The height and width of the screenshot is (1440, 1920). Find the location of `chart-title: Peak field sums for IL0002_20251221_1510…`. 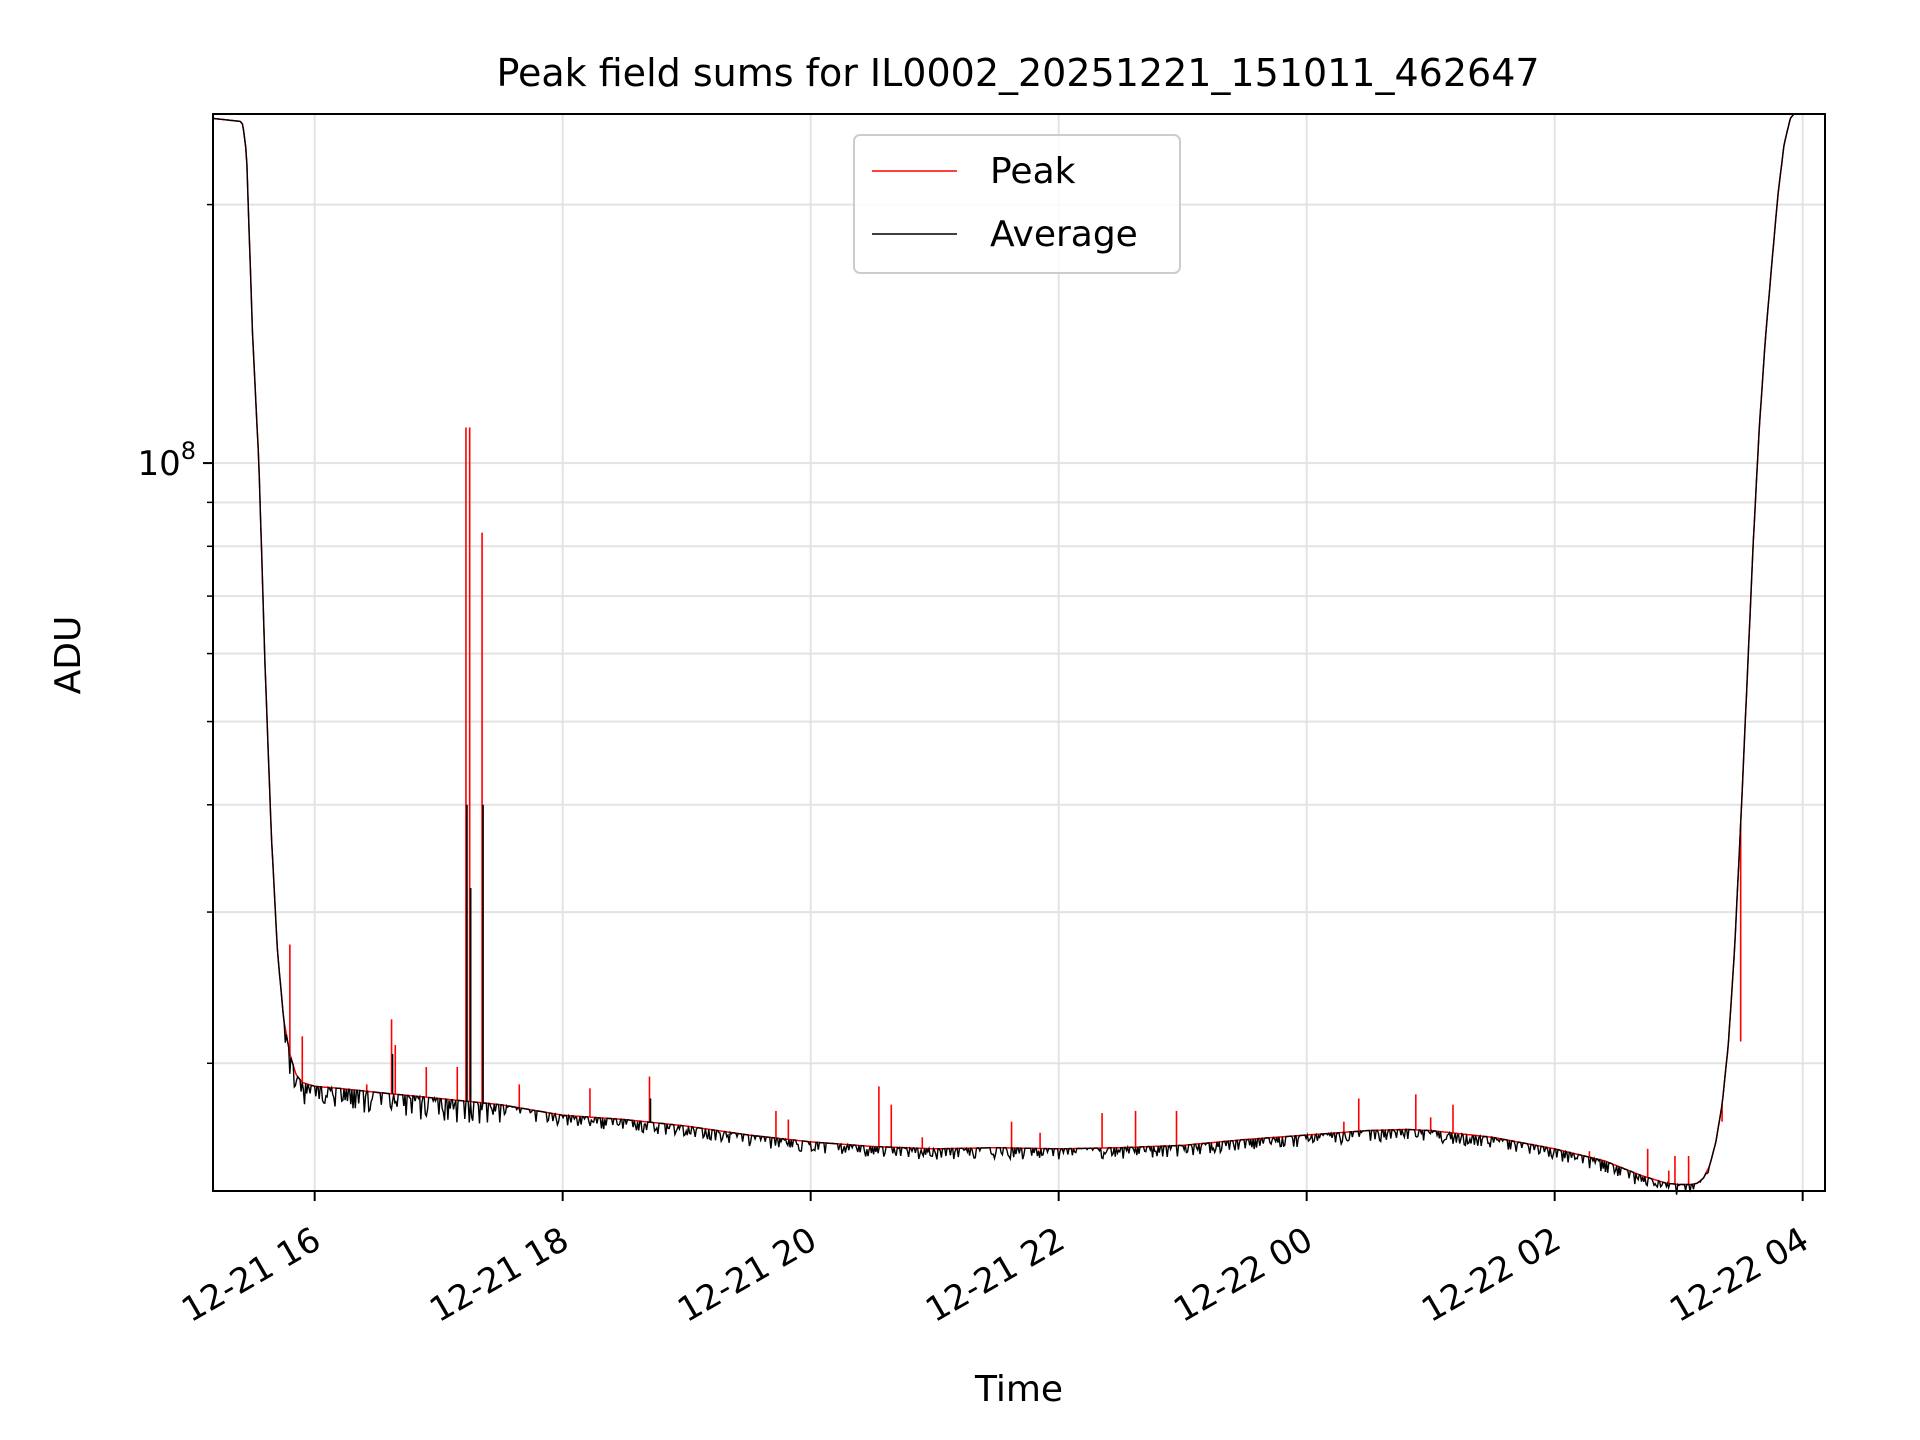

chart-title: Peak field sums for IL0002_20251221_1510… is located at coordinates (1017, 73).